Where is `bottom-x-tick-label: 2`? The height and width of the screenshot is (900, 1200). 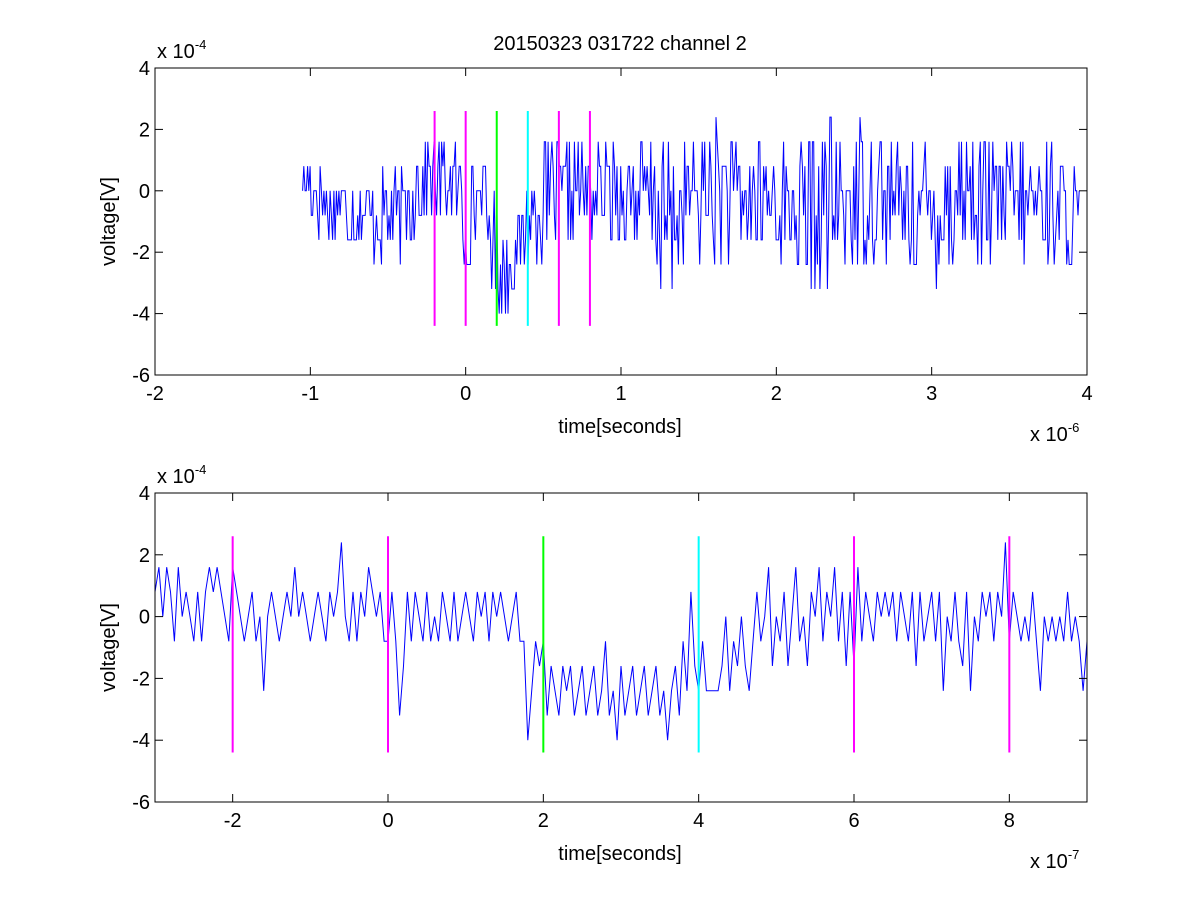
bottom-x-tick-label: 2 is located at coordinates (543, 821).